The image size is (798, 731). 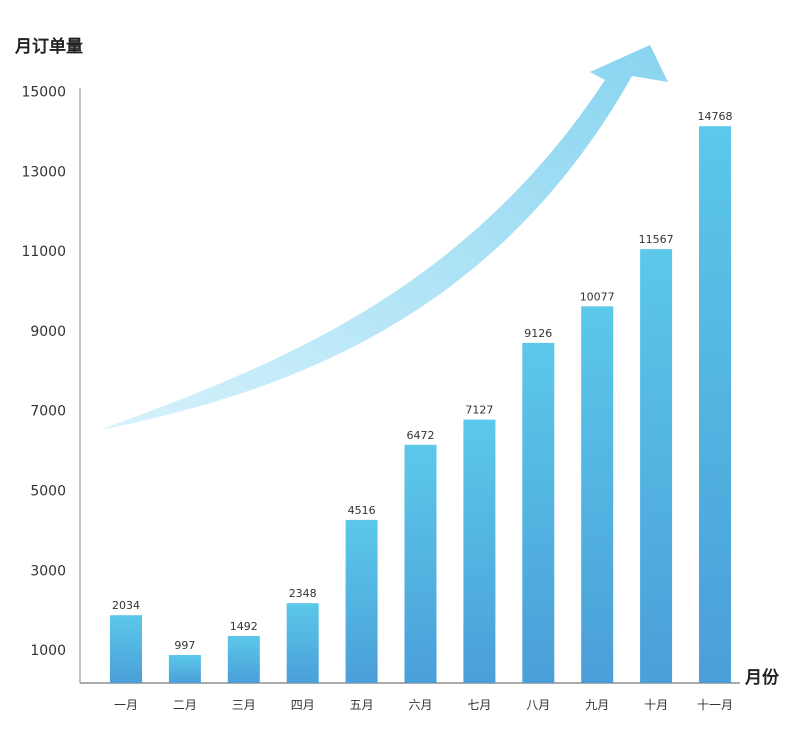 I want to click on x-tick-label: 七月, so click(x=479, y=705).